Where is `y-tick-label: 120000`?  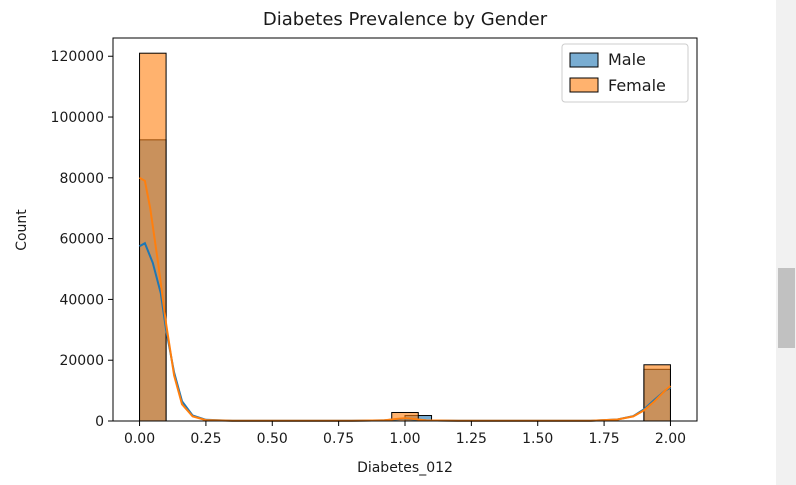
y-tick-label: 120000 is located at coordinates (77, 57).